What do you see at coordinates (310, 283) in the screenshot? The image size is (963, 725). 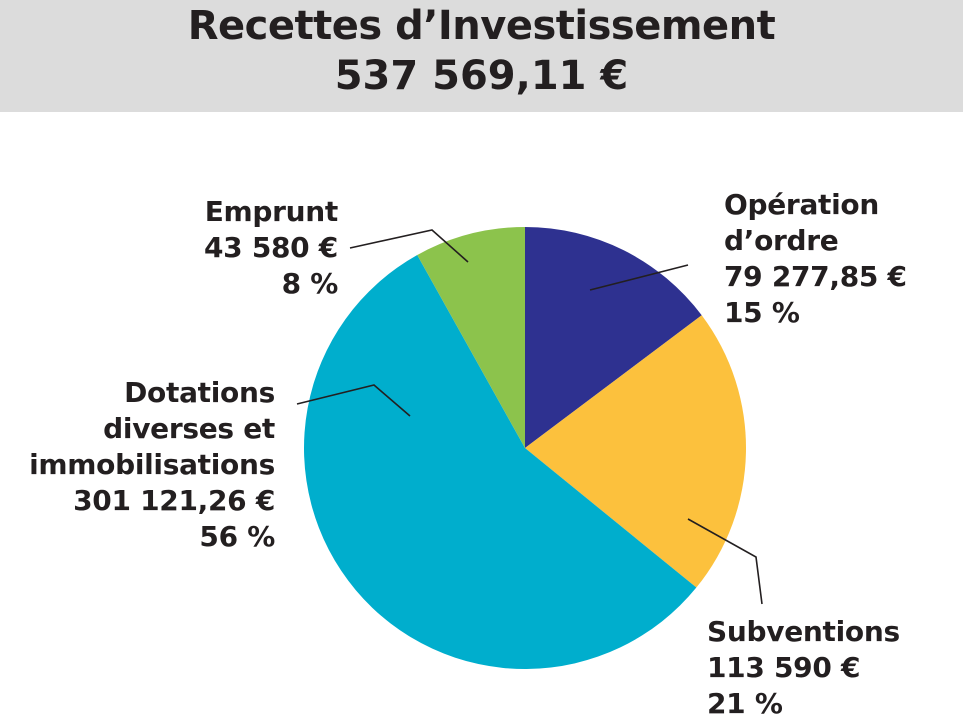 I see `slice-label-emprunt-percent: 8 %` at bounding box center [310, 283].